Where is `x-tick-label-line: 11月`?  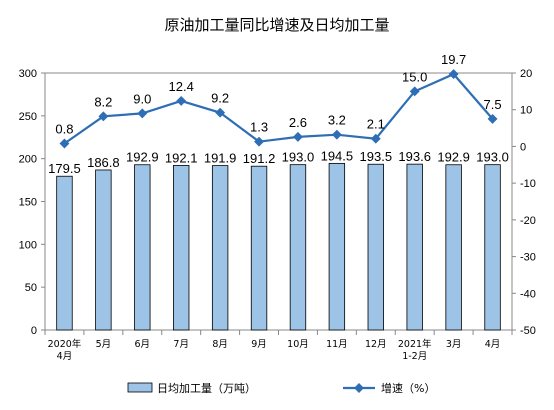 x-tick-label-line: 11月 is located at coordinates (337, 344).